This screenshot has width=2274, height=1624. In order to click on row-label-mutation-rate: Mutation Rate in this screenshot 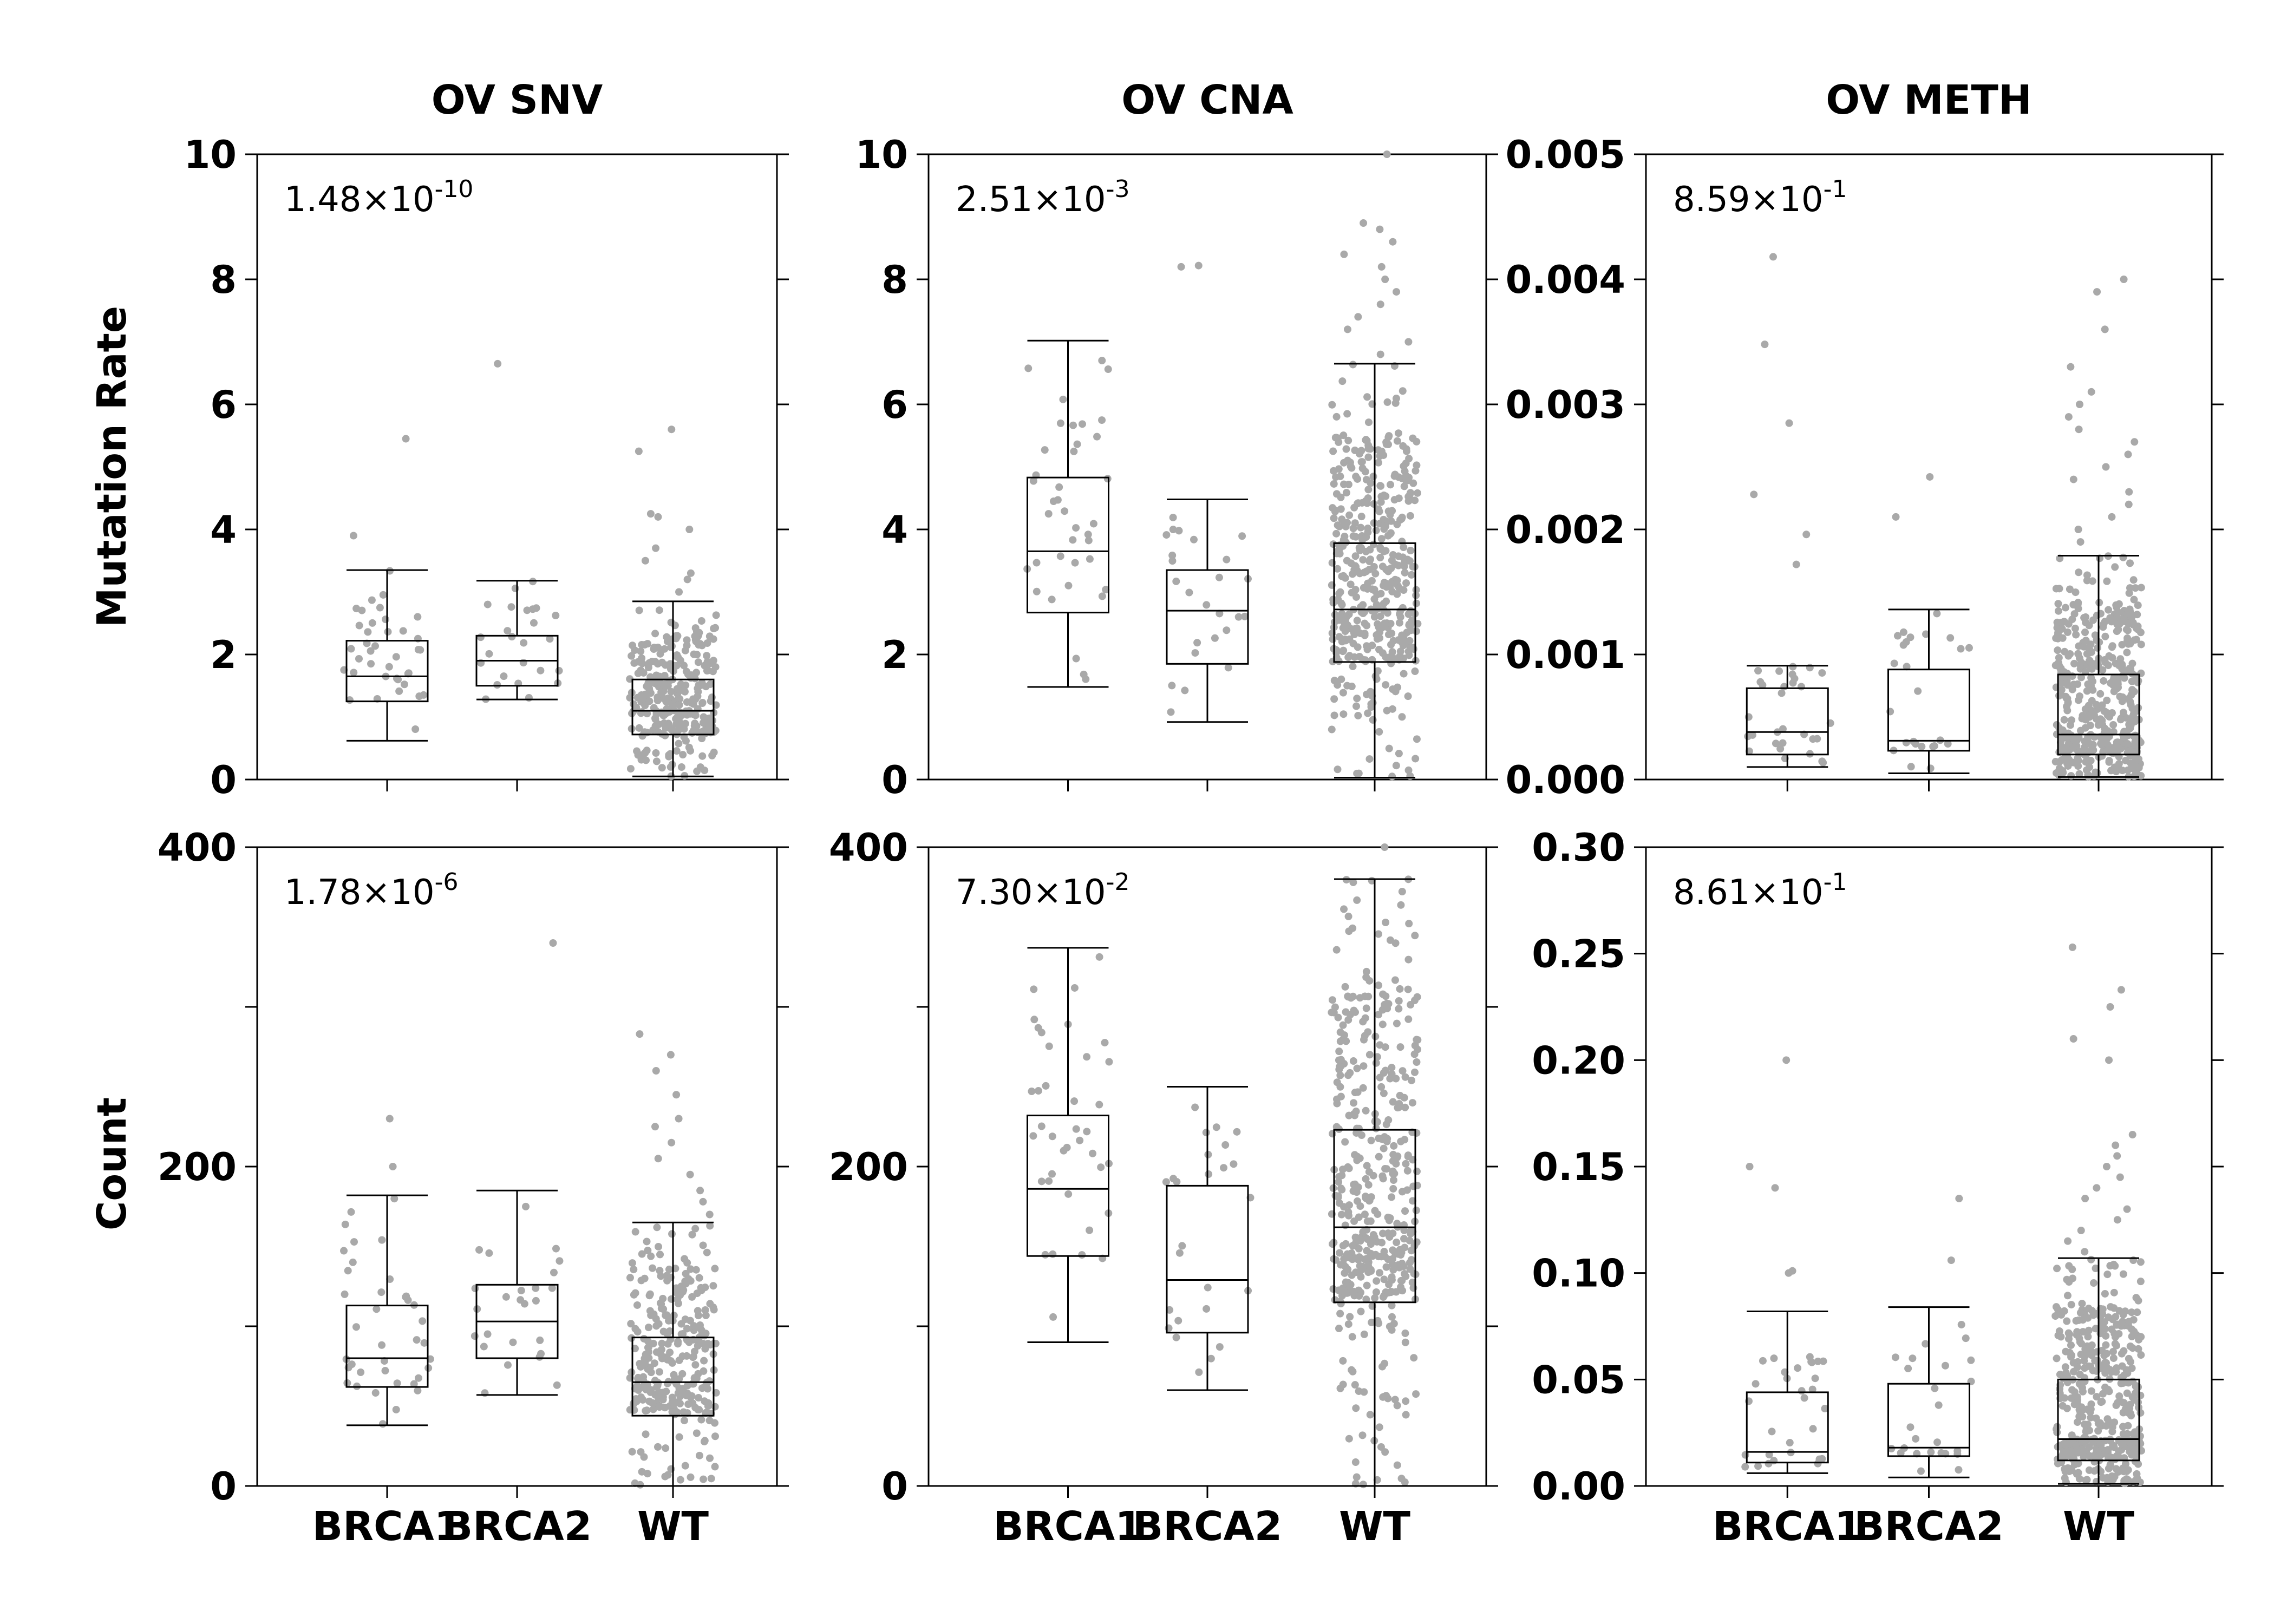, I will do `click(112, 466)`.